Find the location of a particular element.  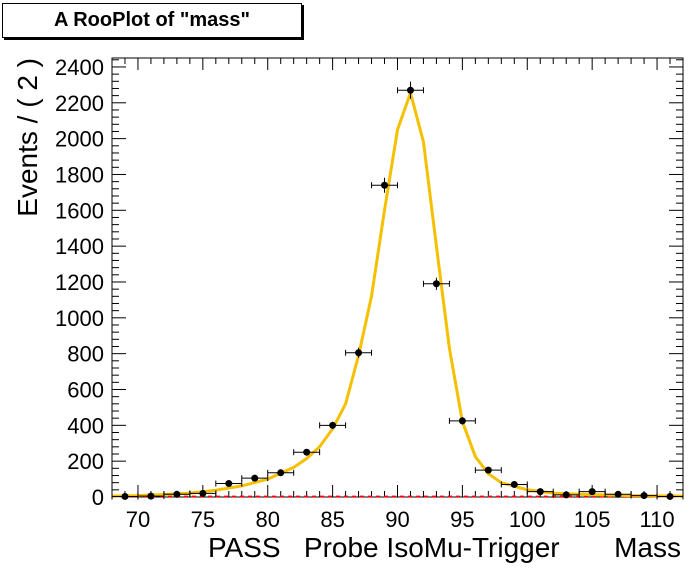

x-tick-label: 110 is located at coordinates (657, 519).